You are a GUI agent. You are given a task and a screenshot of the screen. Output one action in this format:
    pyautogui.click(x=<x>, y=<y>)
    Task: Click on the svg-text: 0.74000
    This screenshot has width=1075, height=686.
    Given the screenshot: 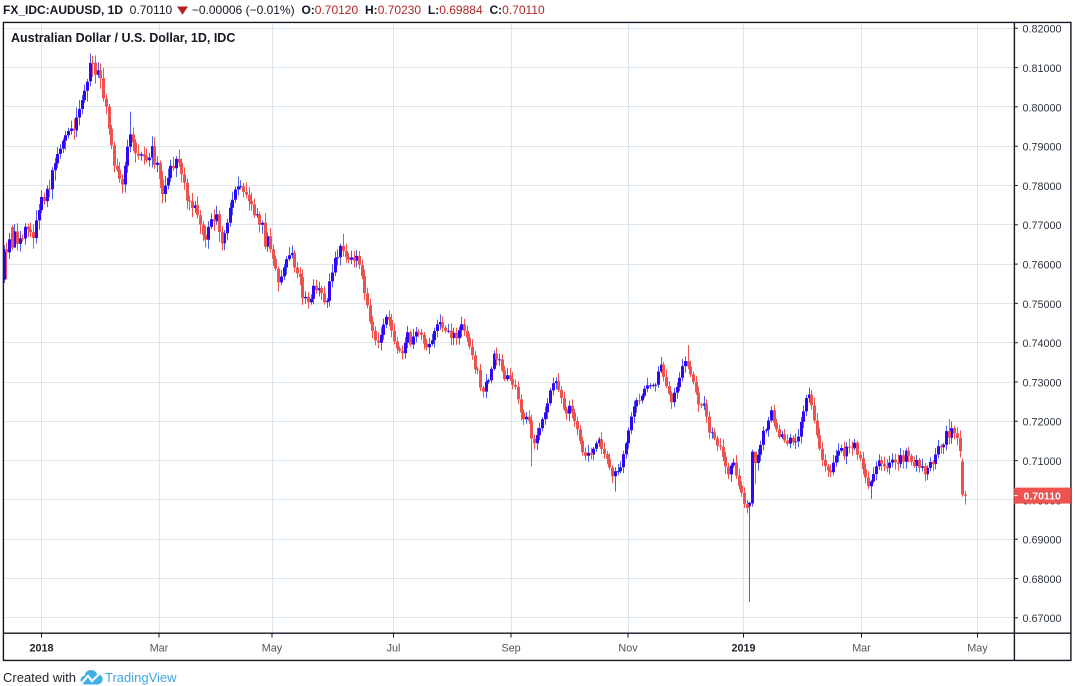 What is the action you would take?
    pyautogui.click(x=1042, y=344)
    